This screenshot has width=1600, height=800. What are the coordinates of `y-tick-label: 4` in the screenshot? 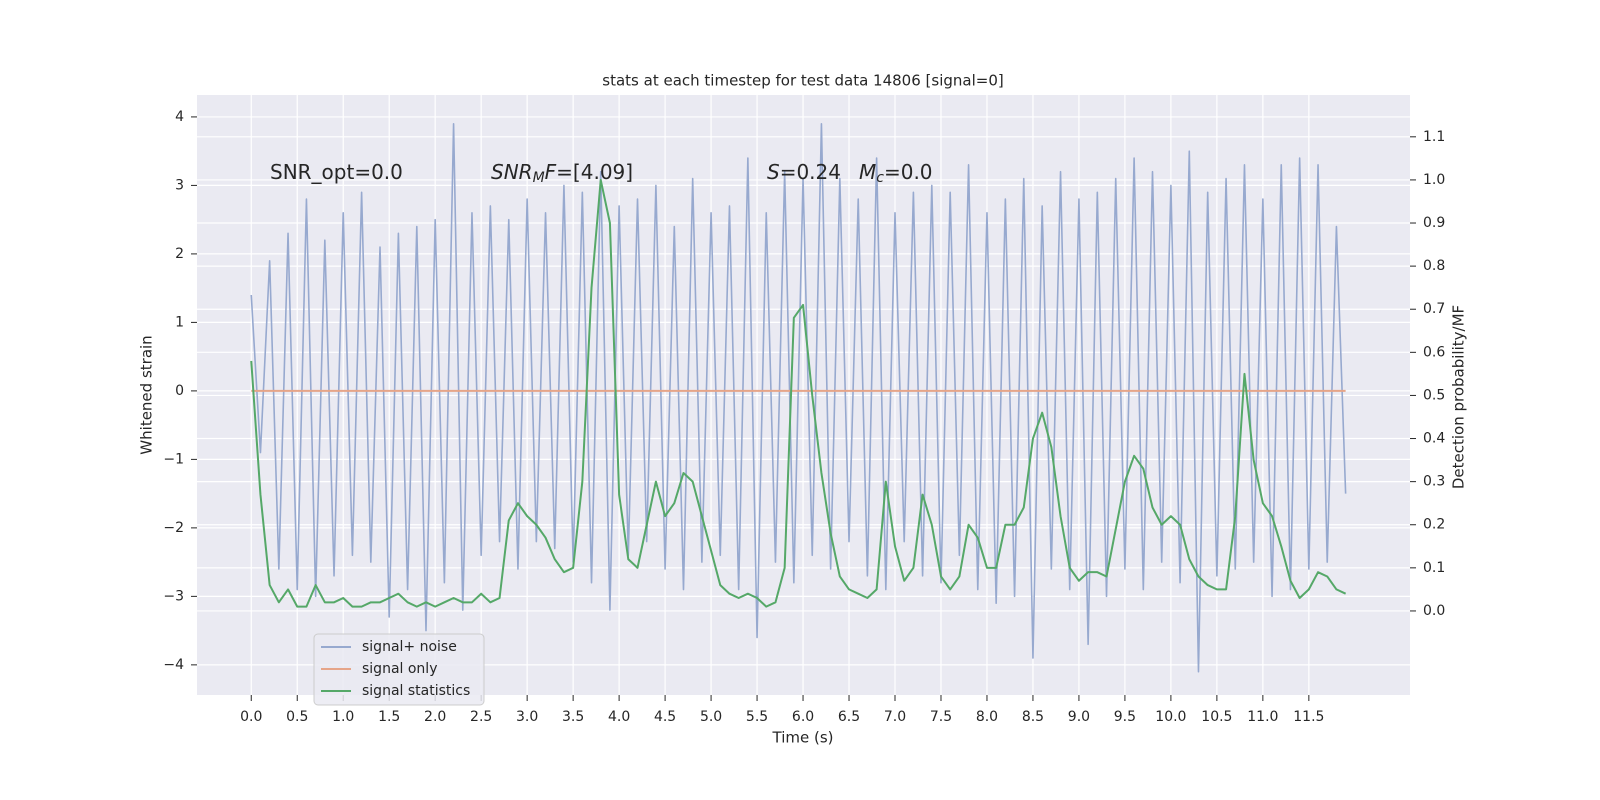 It's located at (179, 117).